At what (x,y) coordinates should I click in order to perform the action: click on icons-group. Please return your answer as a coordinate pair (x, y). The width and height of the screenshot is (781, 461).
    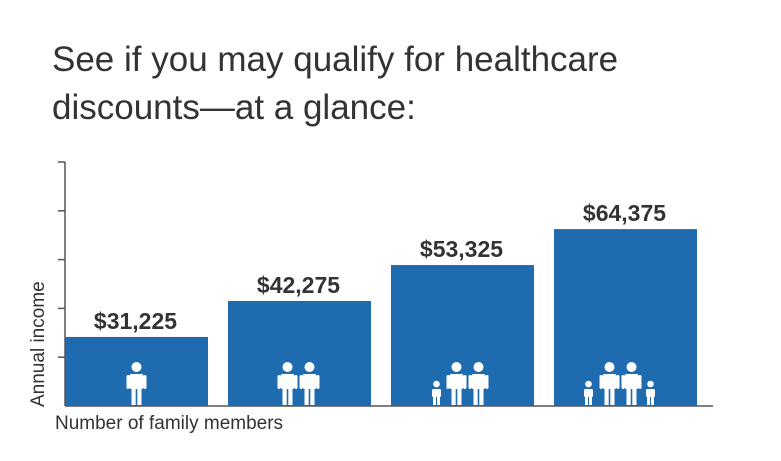
    Looking at the image, I should click on (390, 383).